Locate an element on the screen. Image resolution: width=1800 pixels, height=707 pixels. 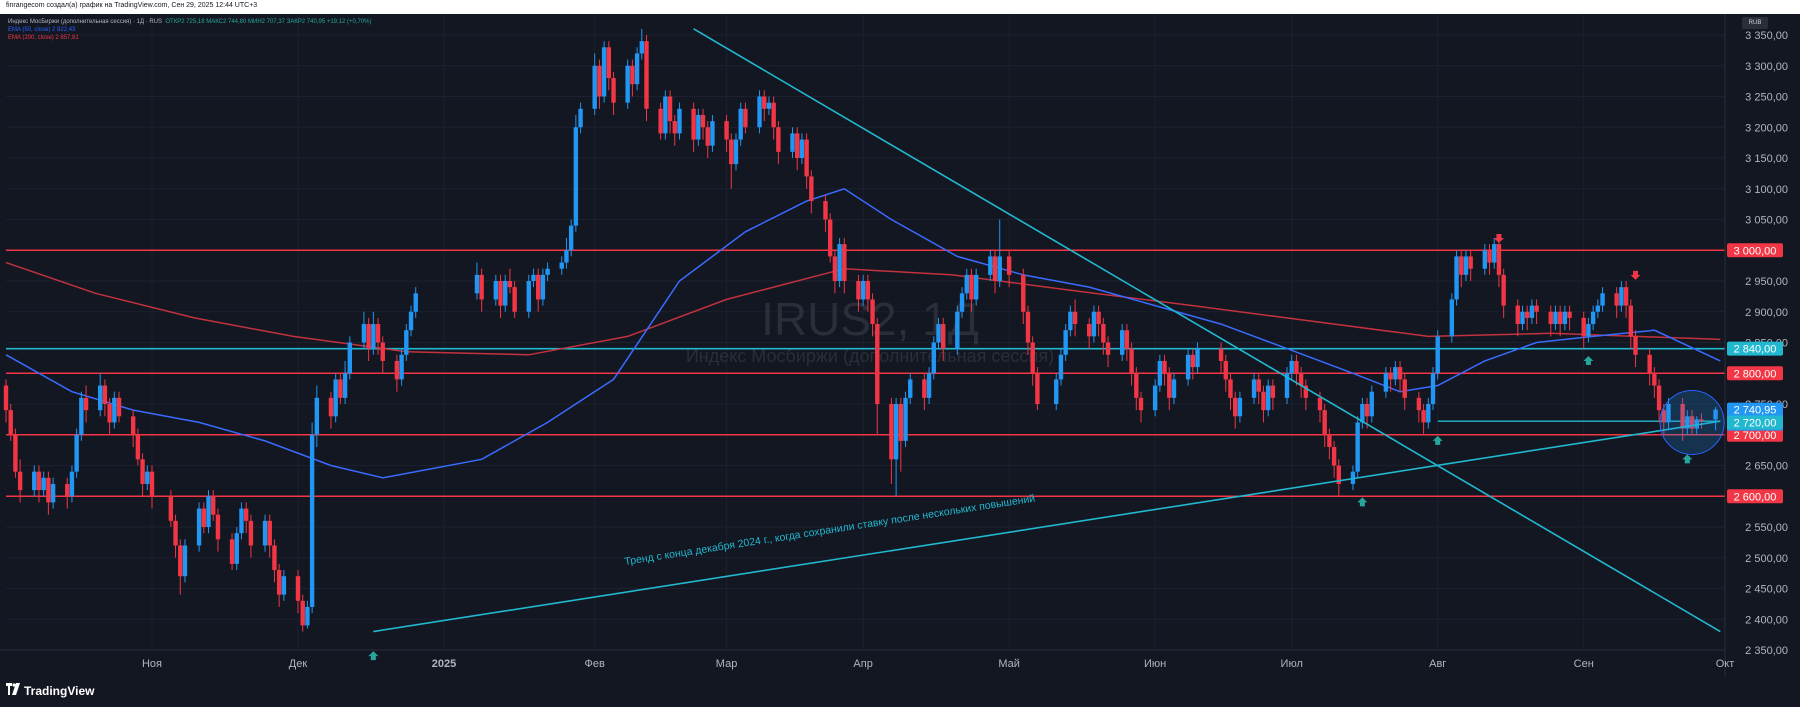
x-tick-label: Дек is located at coordinates (298, 664).